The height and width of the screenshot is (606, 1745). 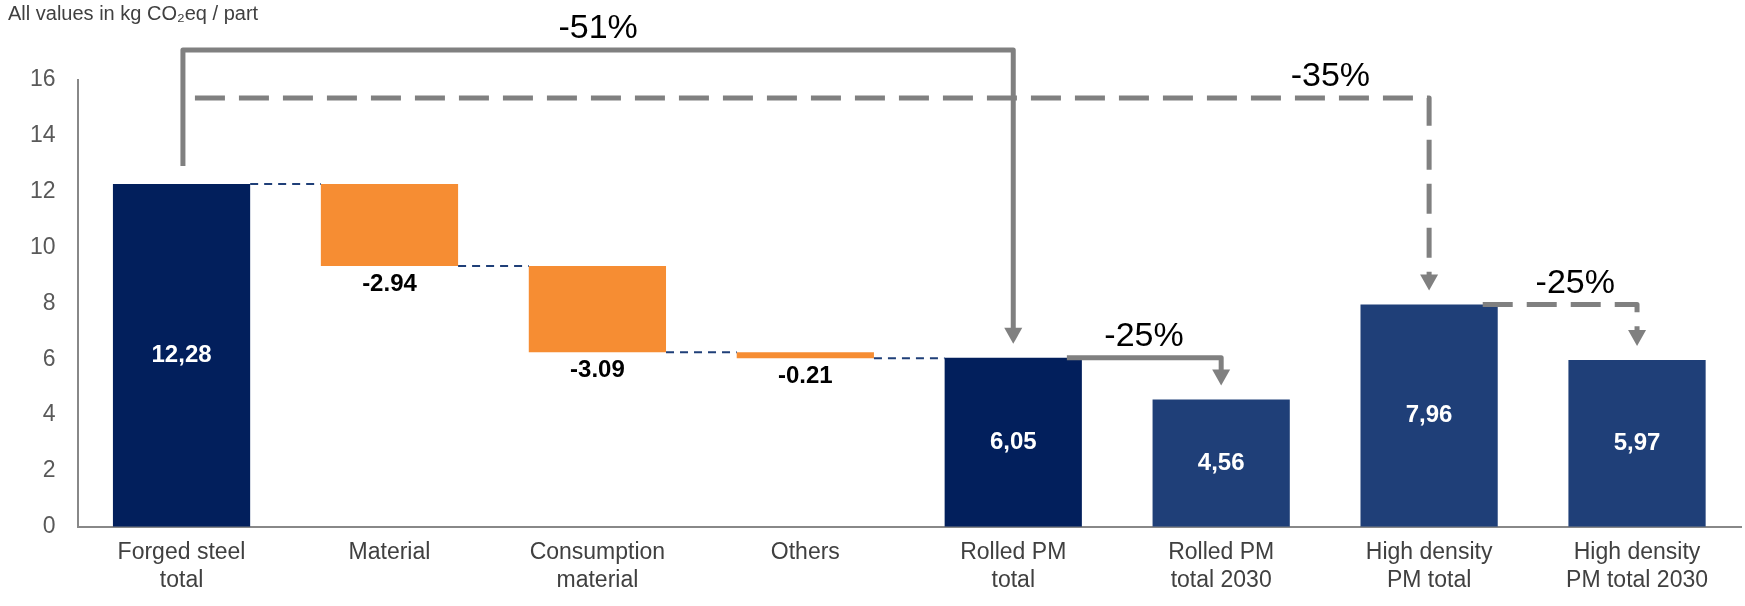 What do you see at coordinates (181, 564) in the screenshot?
I see `x-tick-label: Forged steel total` at bounding box center [181, 564].